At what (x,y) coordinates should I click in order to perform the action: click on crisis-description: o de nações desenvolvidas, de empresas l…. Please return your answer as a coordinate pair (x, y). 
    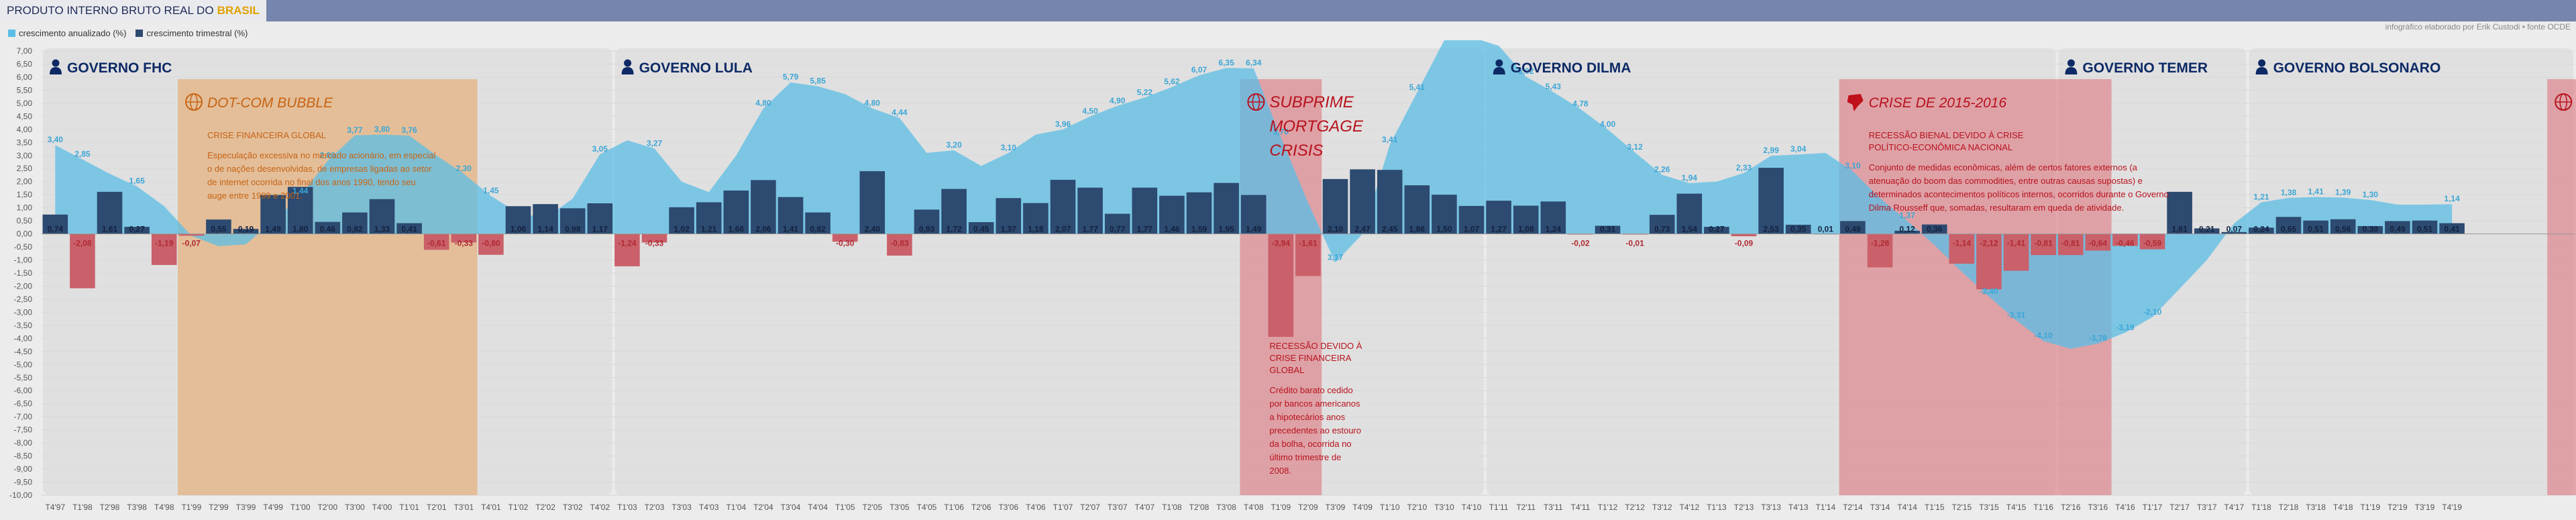
    Looking at the image, I should click on (319, 169).